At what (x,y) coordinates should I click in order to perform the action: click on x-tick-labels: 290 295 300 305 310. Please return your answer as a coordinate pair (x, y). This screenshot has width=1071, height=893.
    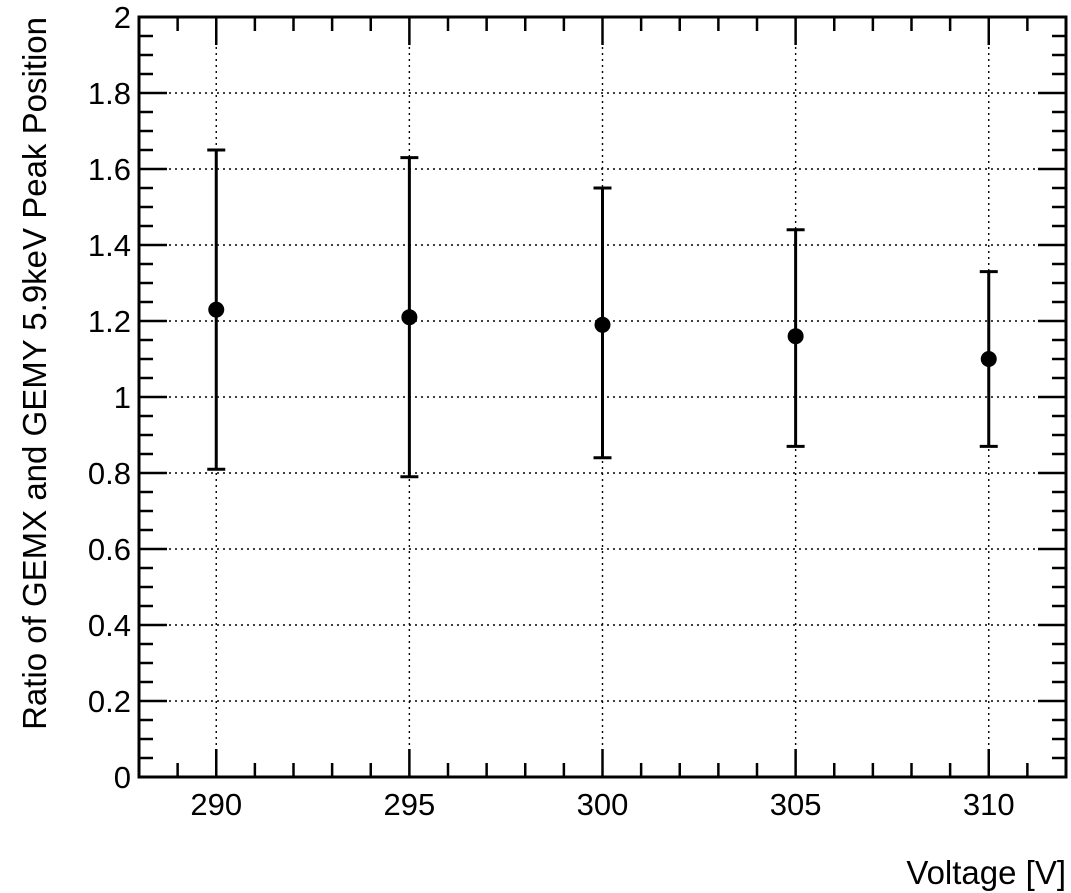
    Looking at the image, I should click on (602, 804).